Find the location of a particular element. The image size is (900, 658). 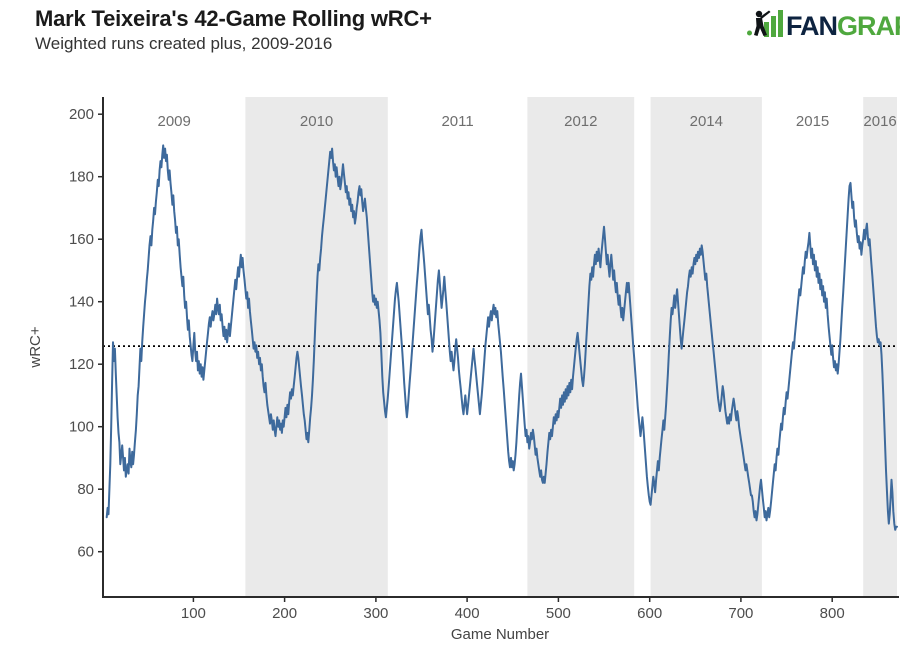

x-tick-label: 200 is located at coordinates (284, 613).